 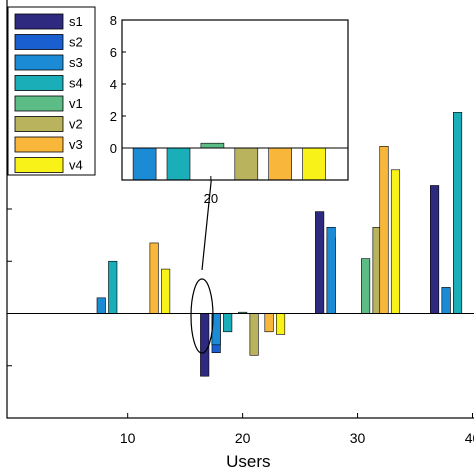 I want to click on inset-bar-v4, so click(x=314, y=164).